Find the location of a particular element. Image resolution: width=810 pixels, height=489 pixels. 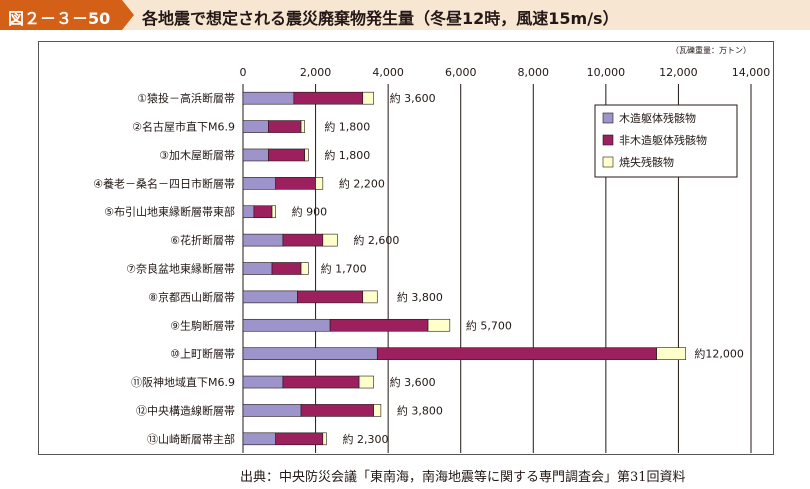

category-label: ⑨生駒断層帯 is located at coordinates (202, 325).